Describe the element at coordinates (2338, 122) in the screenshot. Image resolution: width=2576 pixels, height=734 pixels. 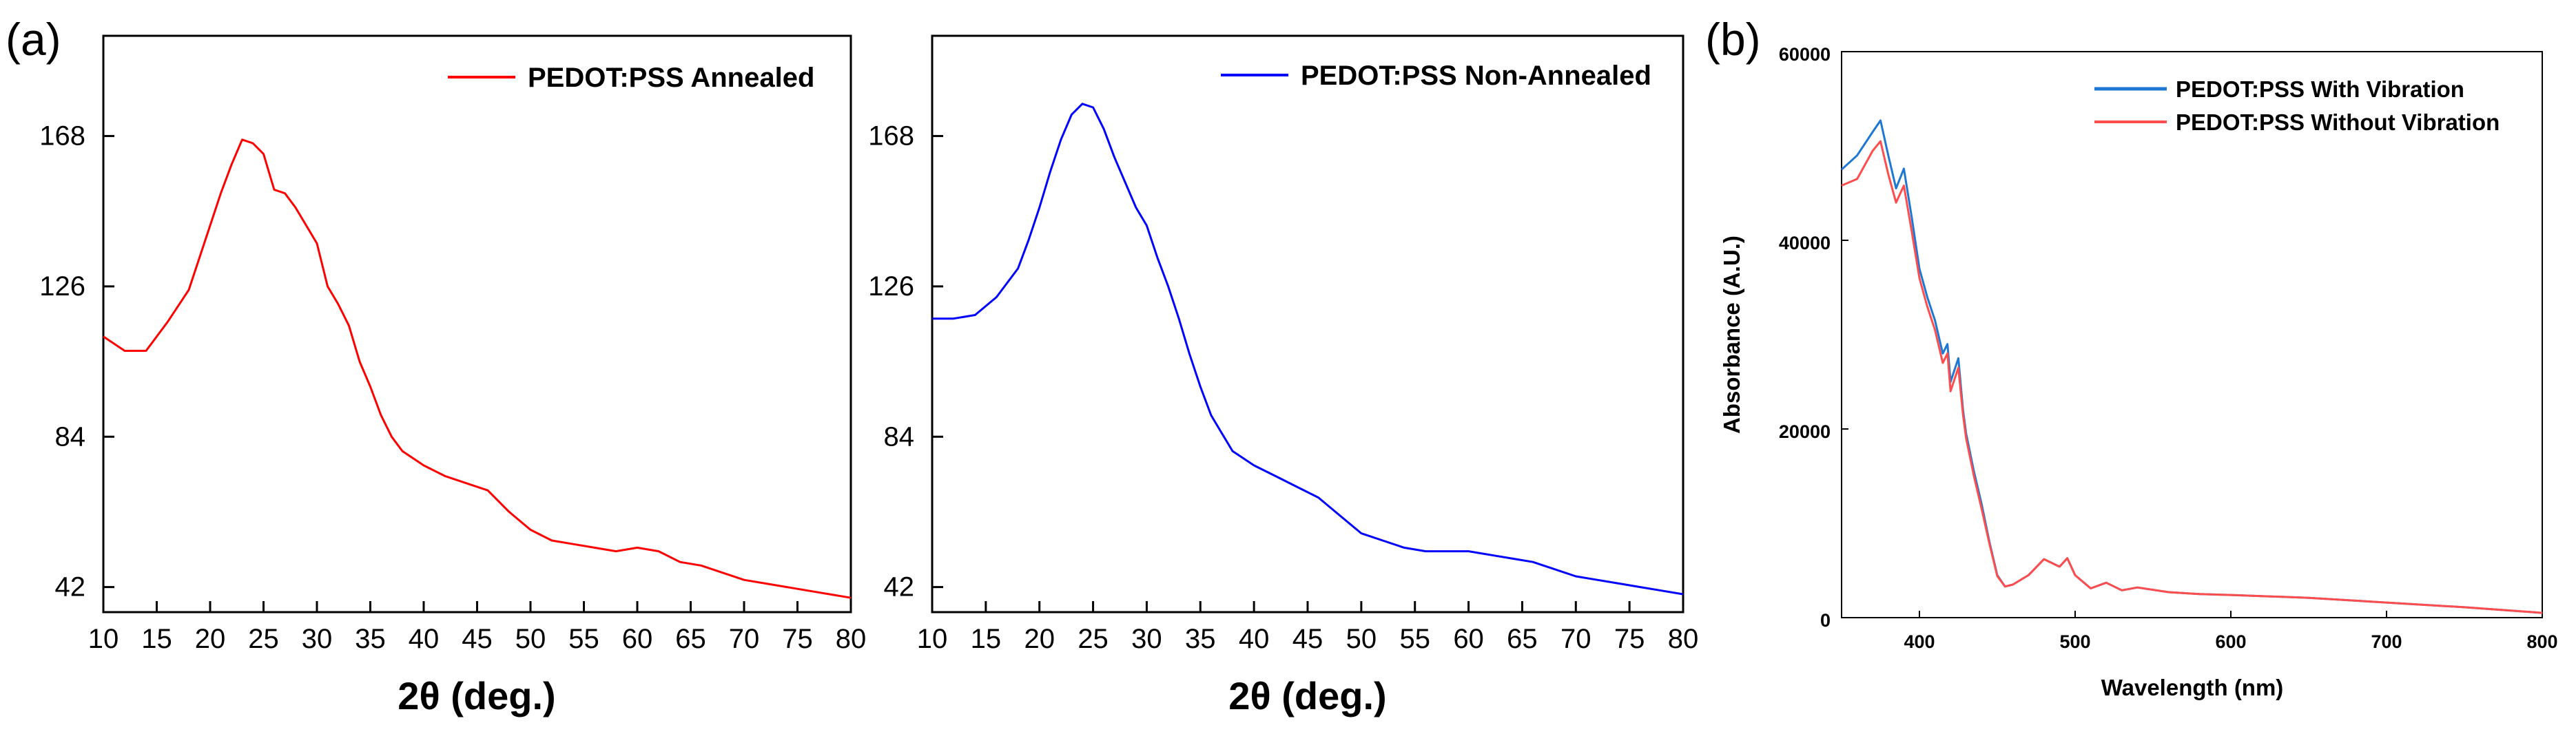
I see `legend-label-without-vibration: PEDOT:PSS Without Vibration` at that location.